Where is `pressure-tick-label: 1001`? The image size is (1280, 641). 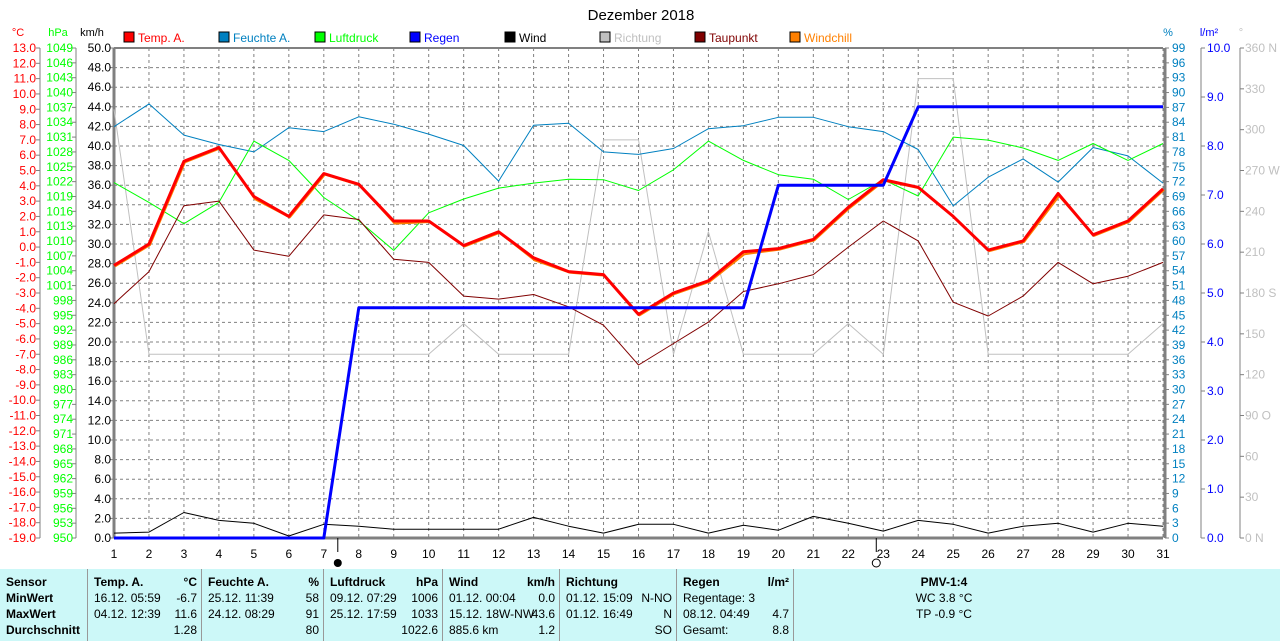 pressure-tick-label: 1001 is located at coordinates (59, 286).